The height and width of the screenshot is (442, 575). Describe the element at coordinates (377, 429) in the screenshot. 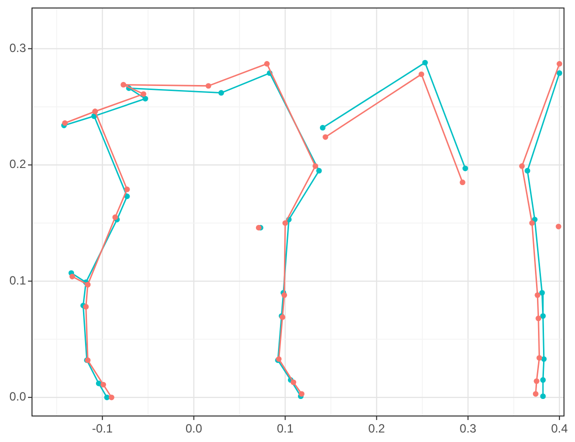

I see `x-tick-label: 0.2` at that location.